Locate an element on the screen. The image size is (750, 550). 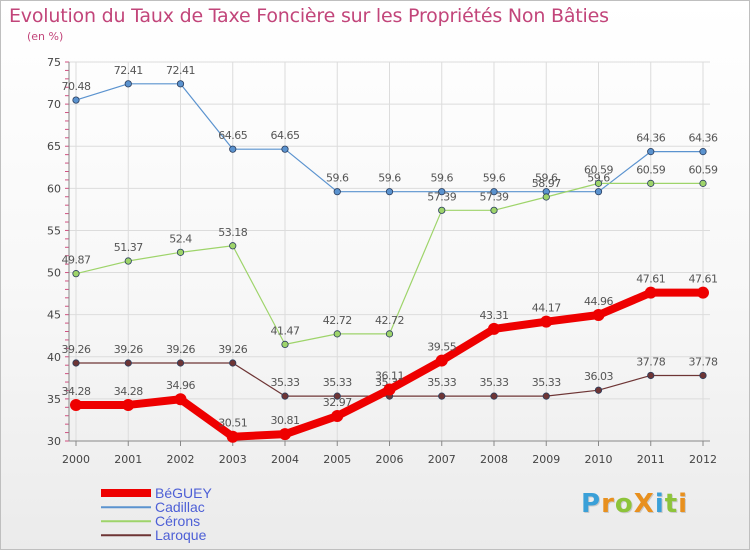
data-label: 39.55 is located at coordinates (441, 347).